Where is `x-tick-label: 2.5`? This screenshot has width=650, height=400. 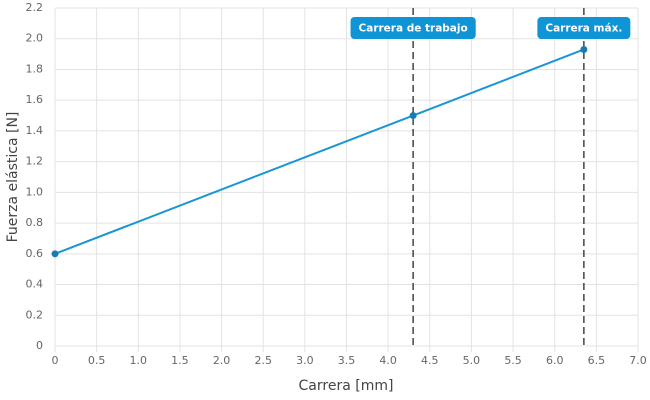 x-tick-label: 2.5 is located at coordinates (263, 360).